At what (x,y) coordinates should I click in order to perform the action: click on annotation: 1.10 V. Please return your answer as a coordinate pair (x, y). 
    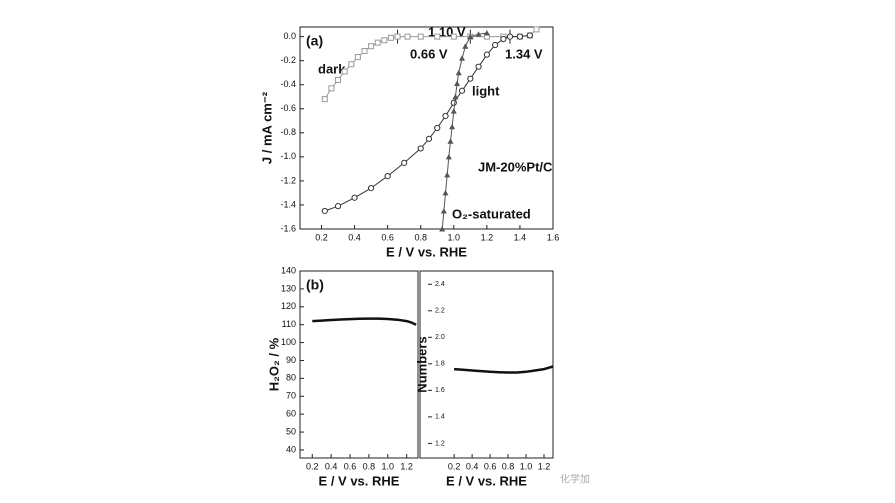
    Looking at the image, I should click on (447, 31).